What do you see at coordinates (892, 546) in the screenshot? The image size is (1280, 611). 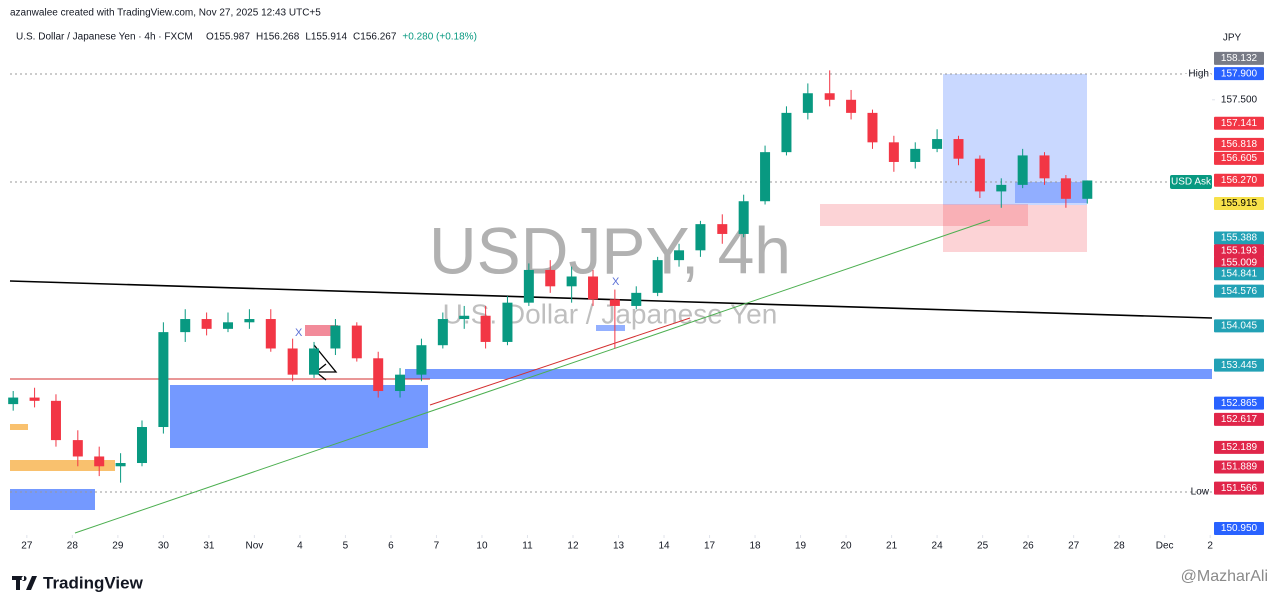 I see `x-tick-label: 21` at bounding box center [892, 546].